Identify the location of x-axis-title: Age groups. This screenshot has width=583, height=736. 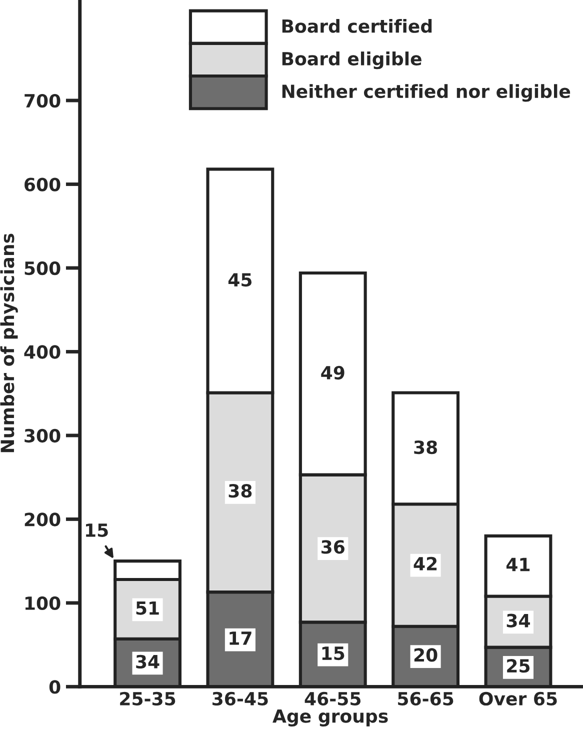
(330, 717).